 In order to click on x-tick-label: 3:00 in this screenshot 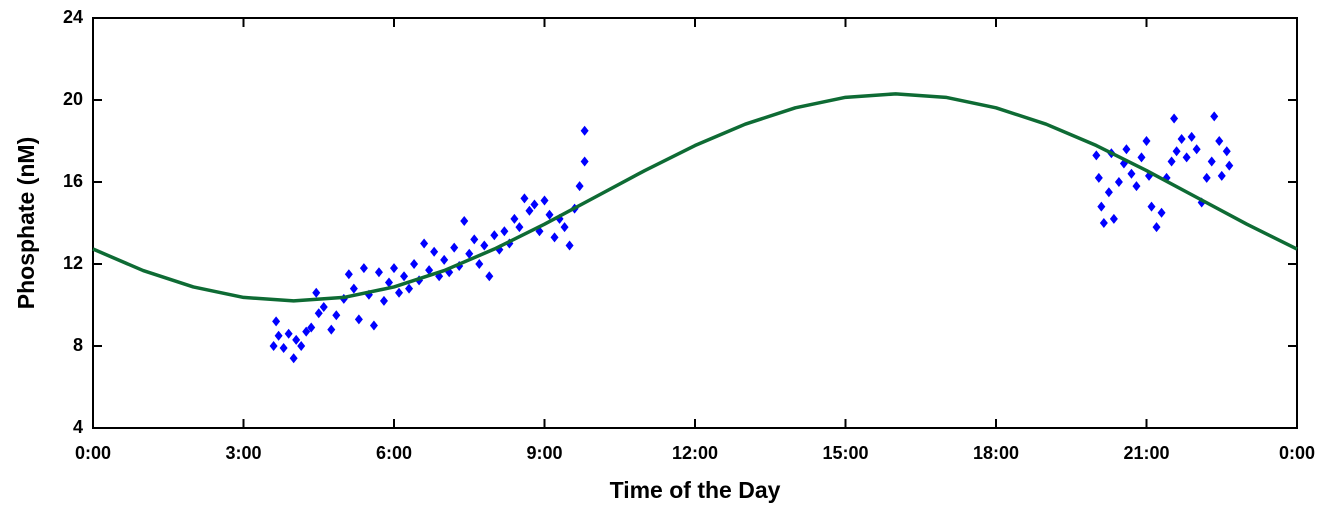, I will do `click(243, 453)`.